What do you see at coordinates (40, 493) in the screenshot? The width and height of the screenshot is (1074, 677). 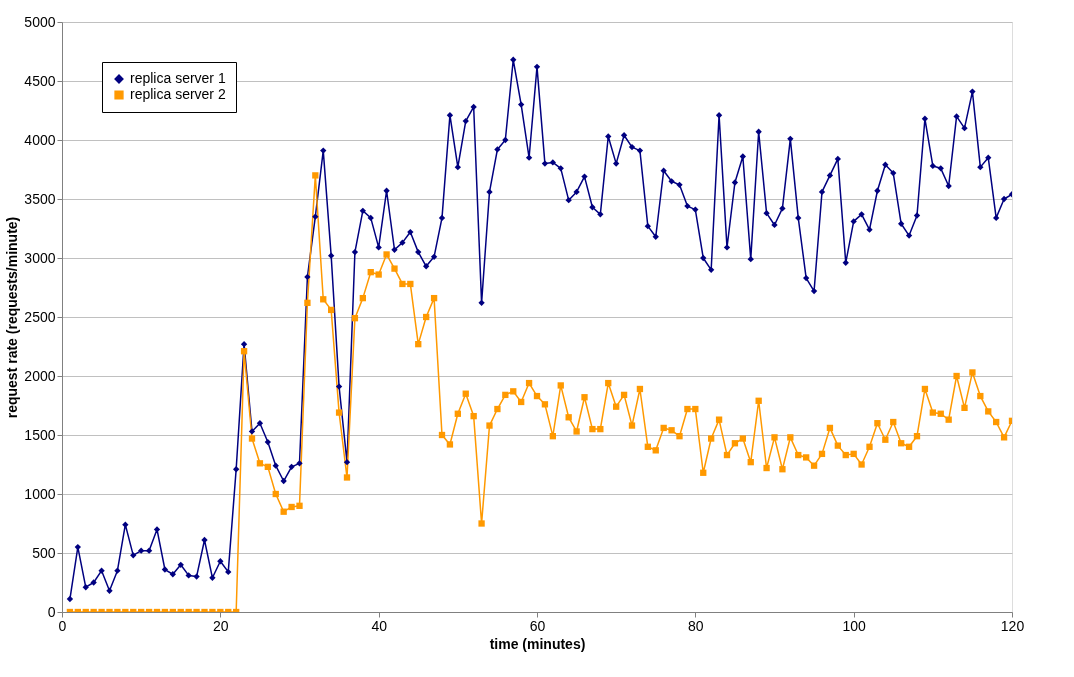 I see `y-tick-label: 1000` at bounding box center [40, 493].